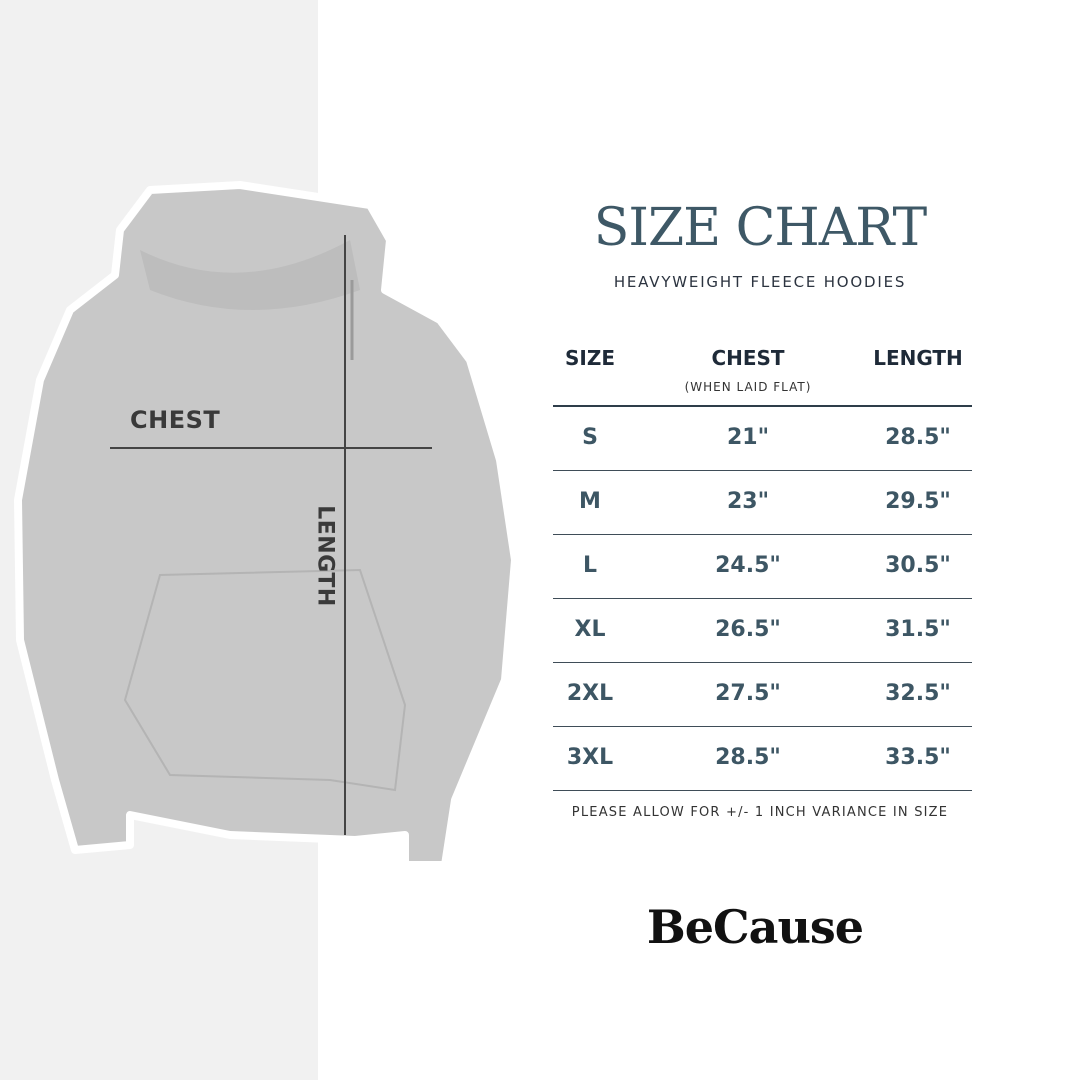 This screenshot has height=1080, width=1080. What do you see at coordinates (175, 420) in the screenshot?
I see `chest-label: CHEST` at bounding box center [175, 420].